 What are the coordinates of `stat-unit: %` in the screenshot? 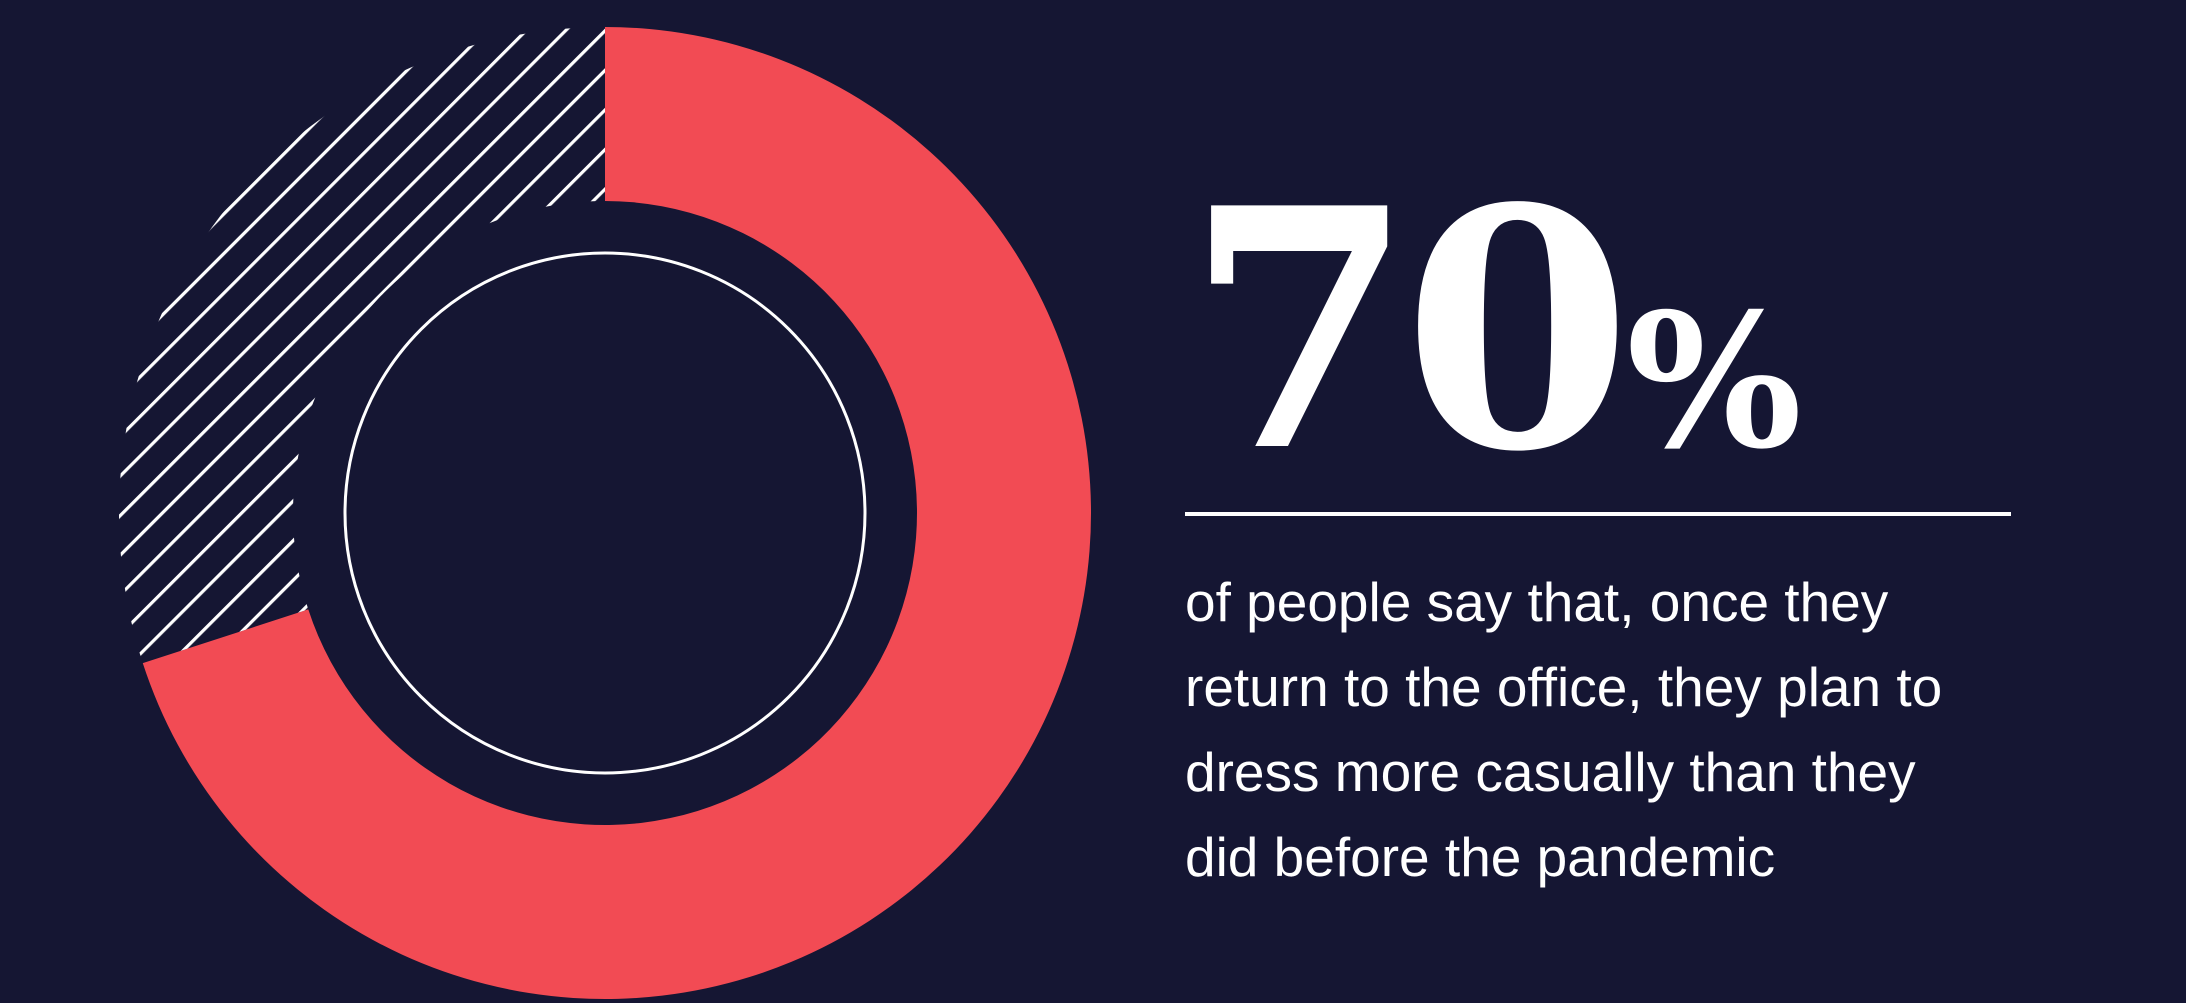 It's located at (1714, 381).